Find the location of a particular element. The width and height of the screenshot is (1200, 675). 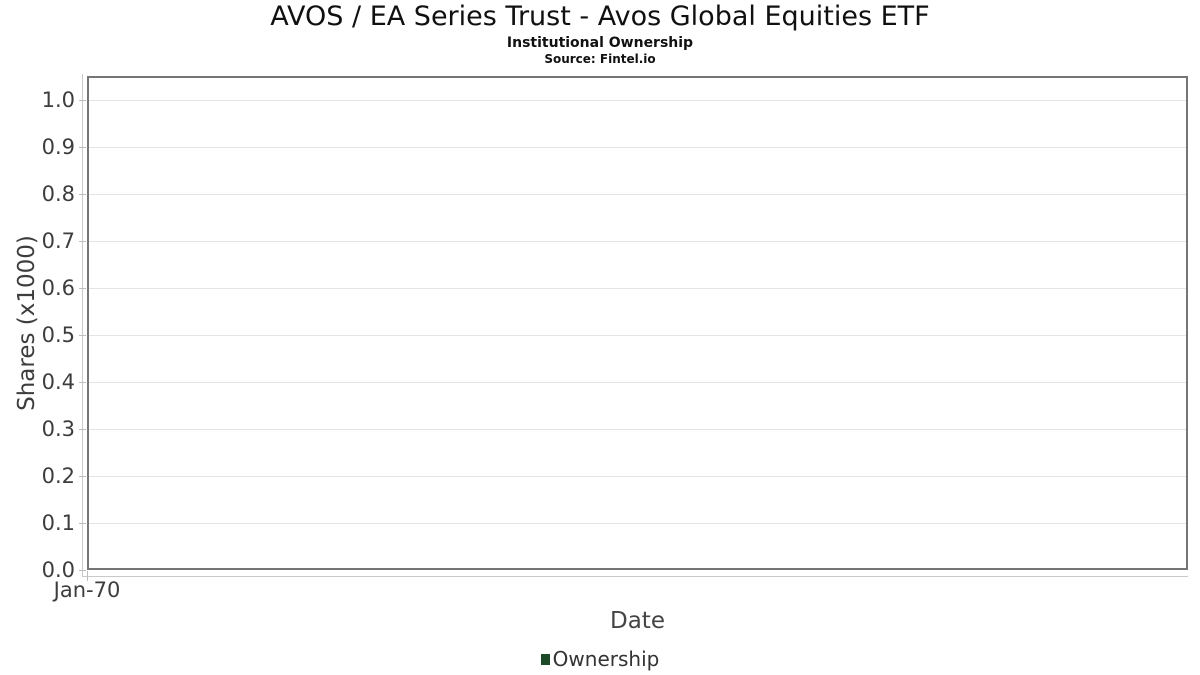

legend: Ownership is located at coordinates (600, 659).